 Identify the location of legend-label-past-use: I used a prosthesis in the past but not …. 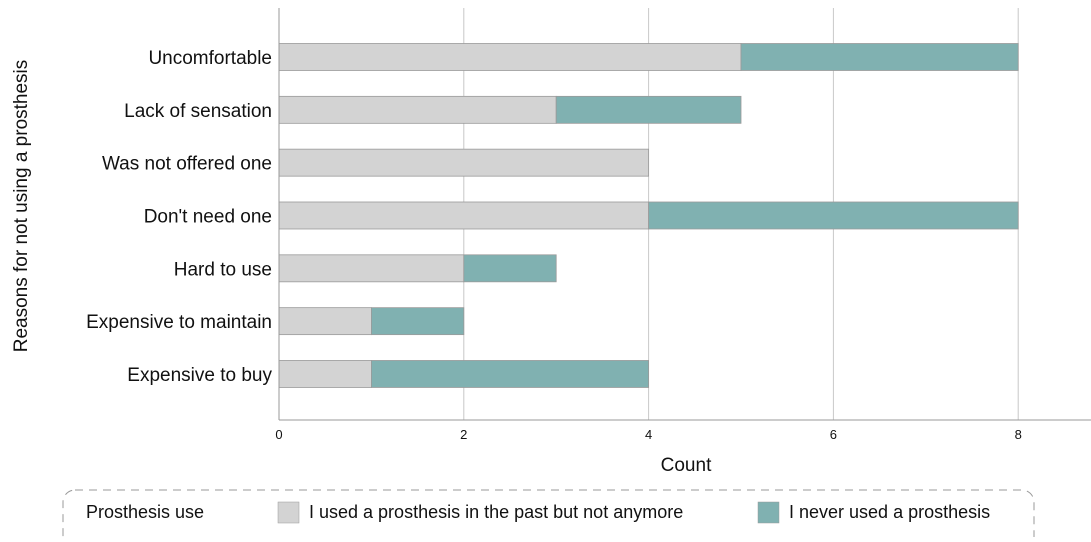
(496, 512).